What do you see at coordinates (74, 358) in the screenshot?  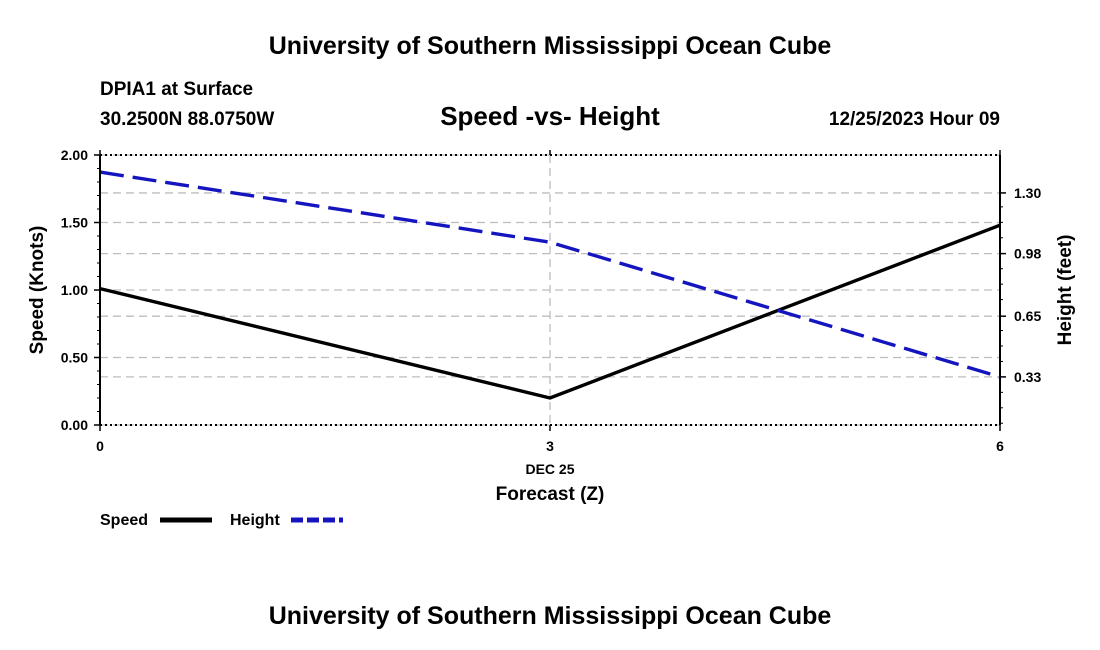 I see `y-tick-label-1: 0.50` at bounding box center [74, 358].